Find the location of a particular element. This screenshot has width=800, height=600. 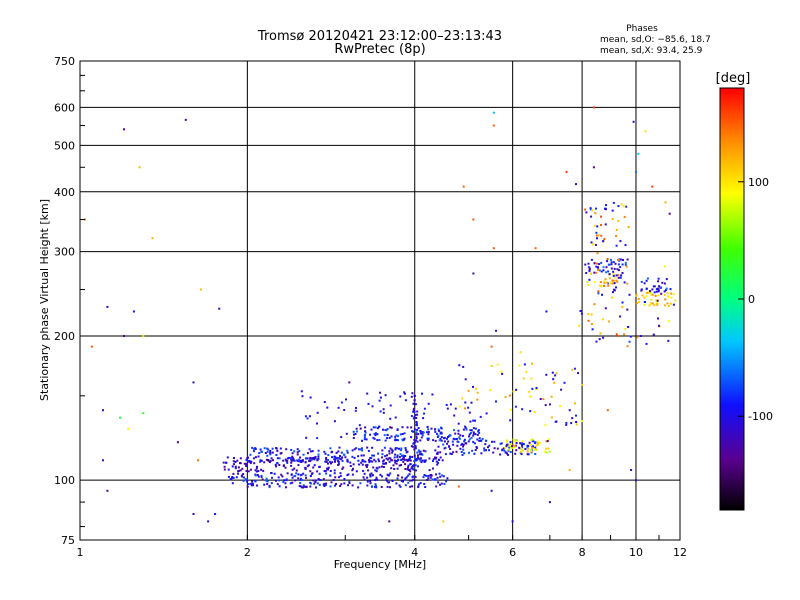

x-tick-label: 10 is located at coordinates (636, 552).